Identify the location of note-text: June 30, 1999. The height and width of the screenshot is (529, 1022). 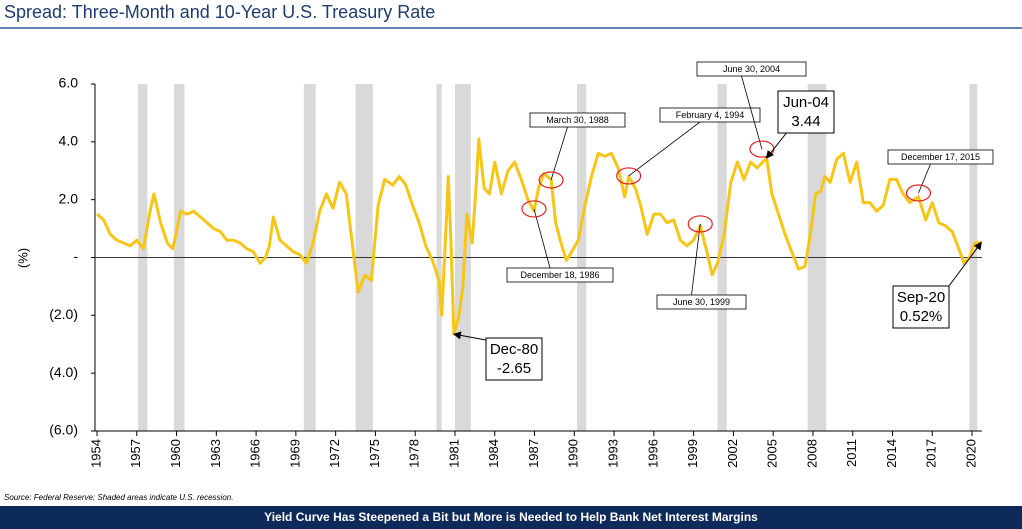
(701, 302).